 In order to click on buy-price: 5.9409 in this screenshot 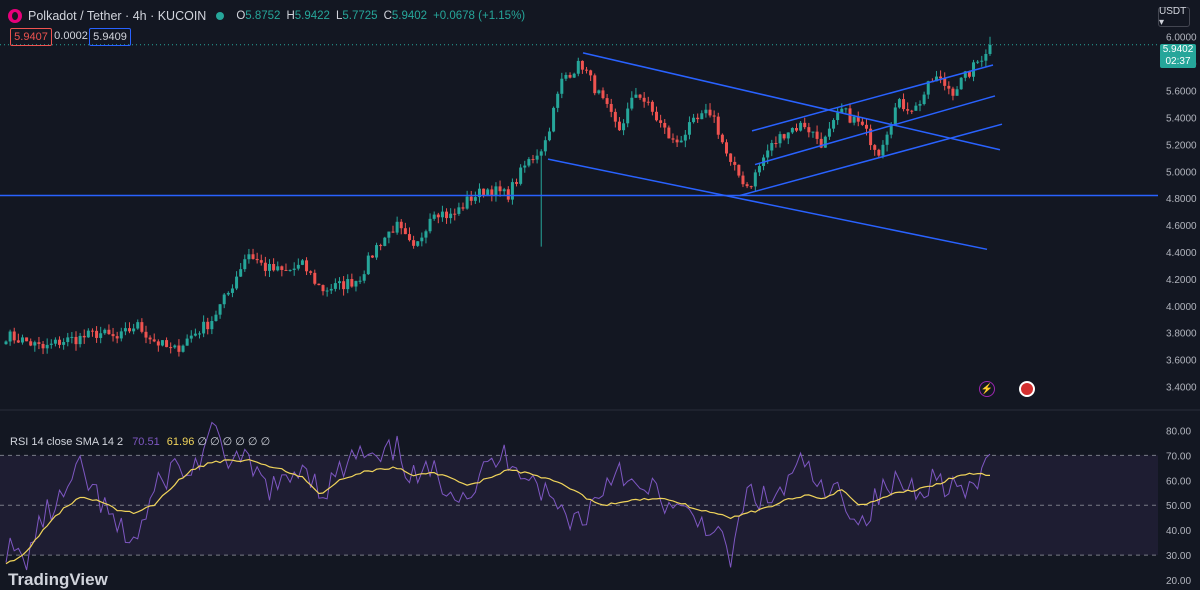, I will do `click(110, 37)`.